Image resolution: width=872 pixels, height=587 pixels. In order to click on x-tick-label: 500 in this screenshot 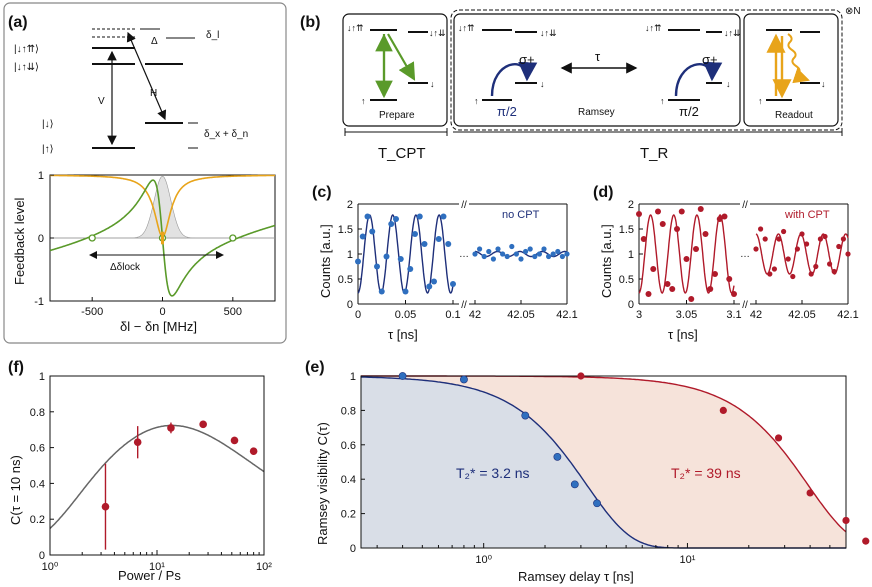, I will do `click(233, 312)`.